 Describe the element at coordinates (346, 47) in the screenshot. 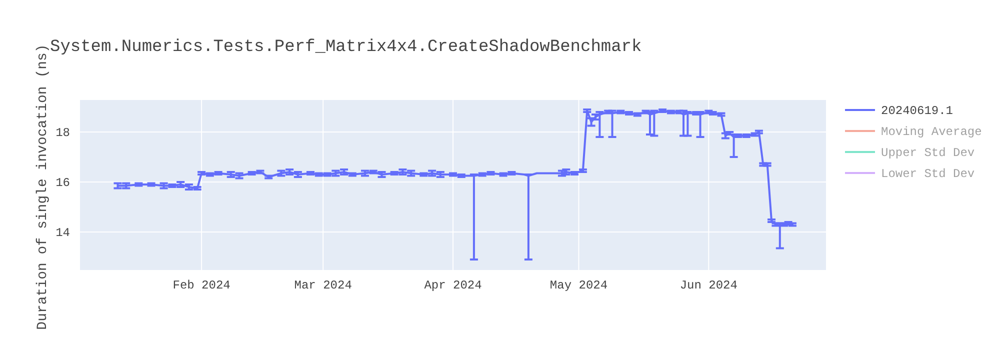

I see `chart-title: System.Numerics.Tests.Perf_Matrix4x4.CreateShadowBenchmark` at that location.